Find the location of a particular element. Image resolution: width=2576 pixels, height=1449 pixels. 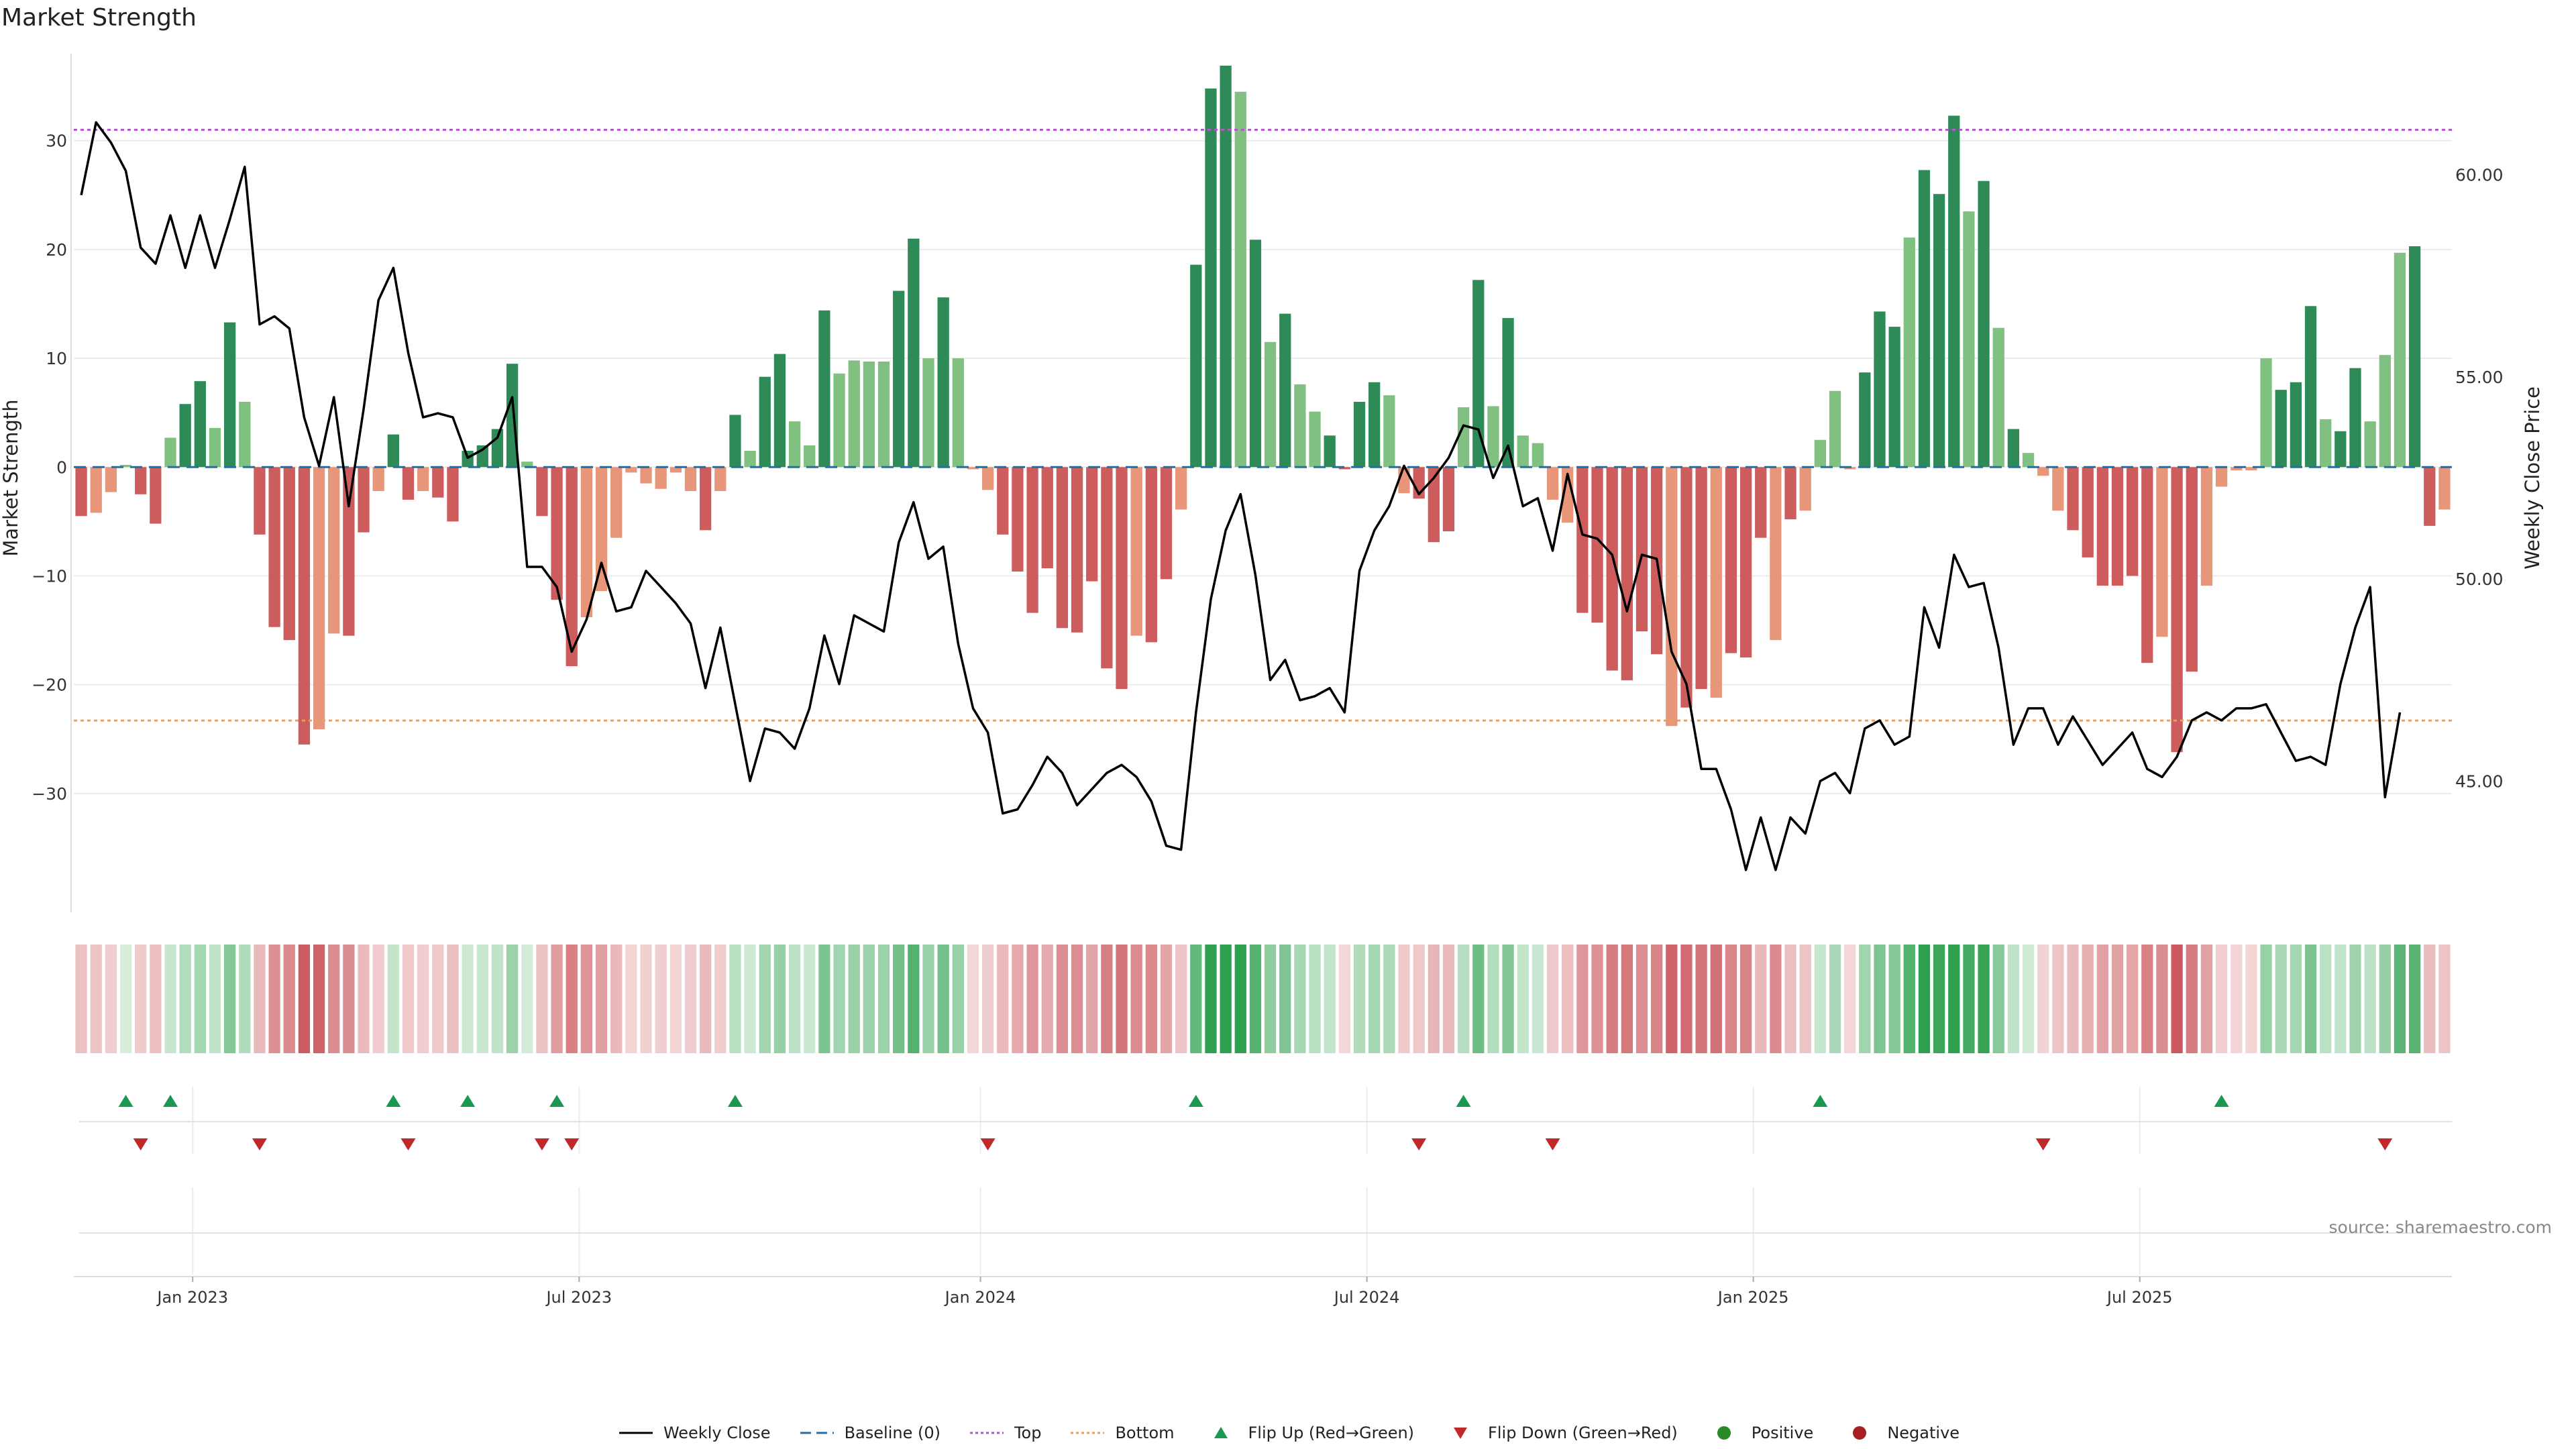

legend-item-baseline: Baseline (0) is located at coordinates (869, 1433).